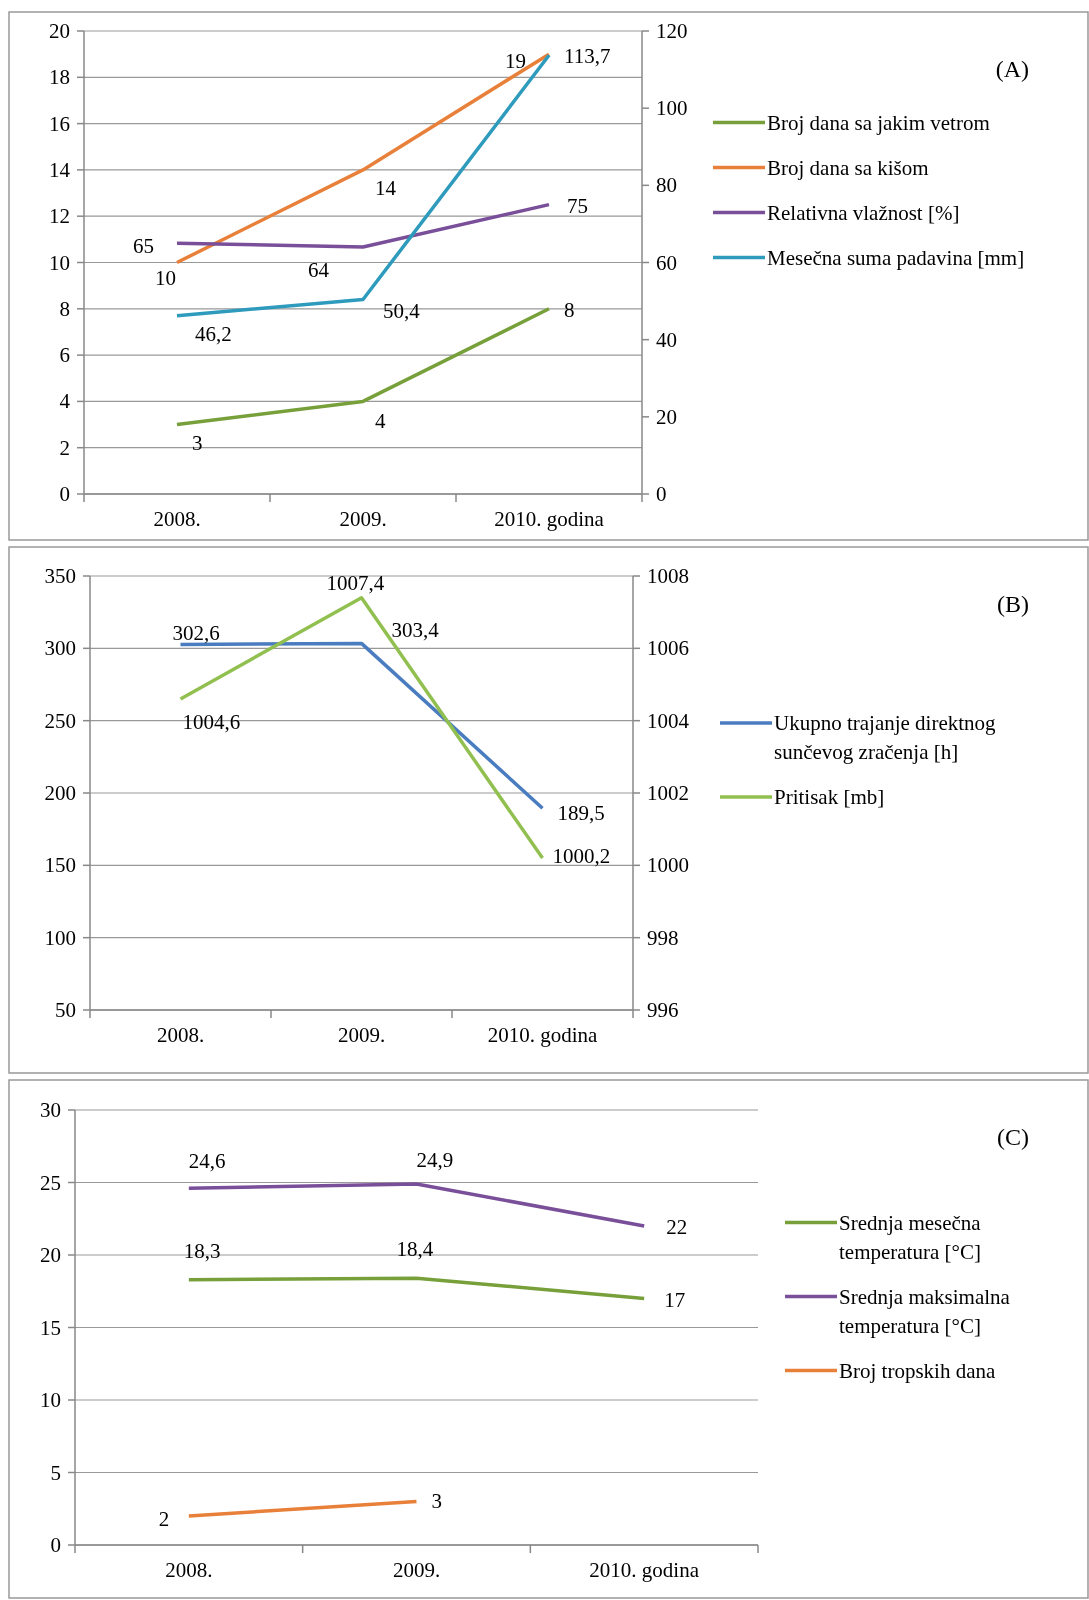 The image size is (1089, 1600). What do you see at coordinates (415, 1249) in the screenshot?
I see `data-label: 18,4` at bounding box center [415, 1249].